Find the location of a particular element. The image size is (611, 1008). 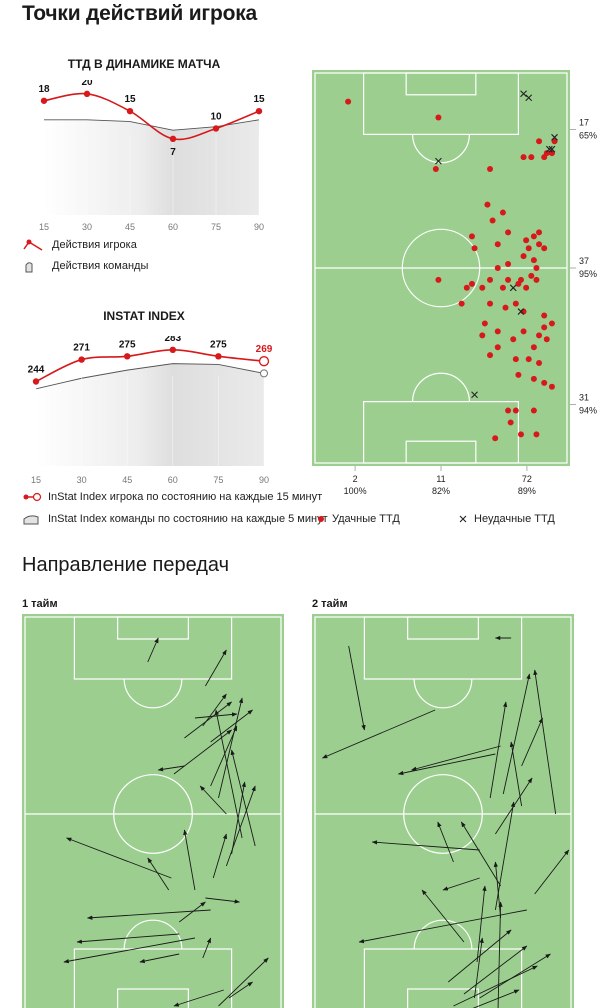

bottom-penalty-arc is located at coordinates (153, 934).